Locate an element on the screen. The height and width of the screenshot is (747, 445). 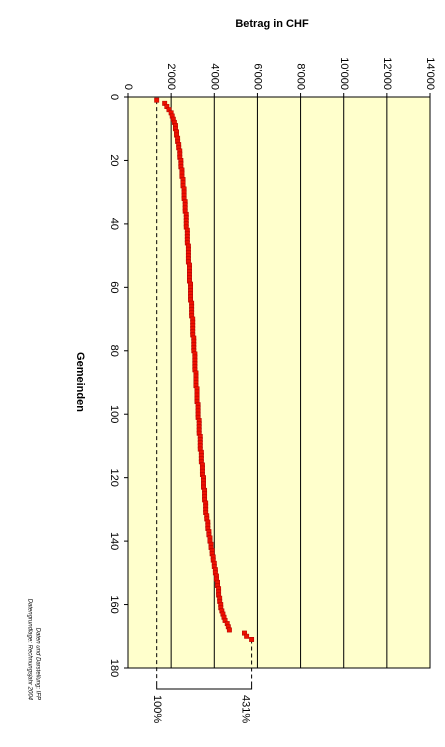
x-tick-label: 20 is located at coordinates (114, 160).